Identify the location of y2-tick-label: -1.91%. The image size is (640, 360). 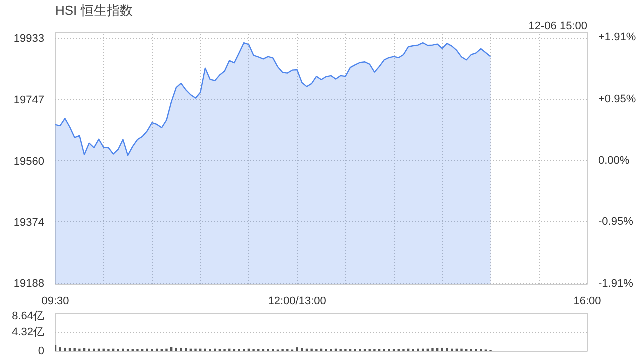
(616, 284).